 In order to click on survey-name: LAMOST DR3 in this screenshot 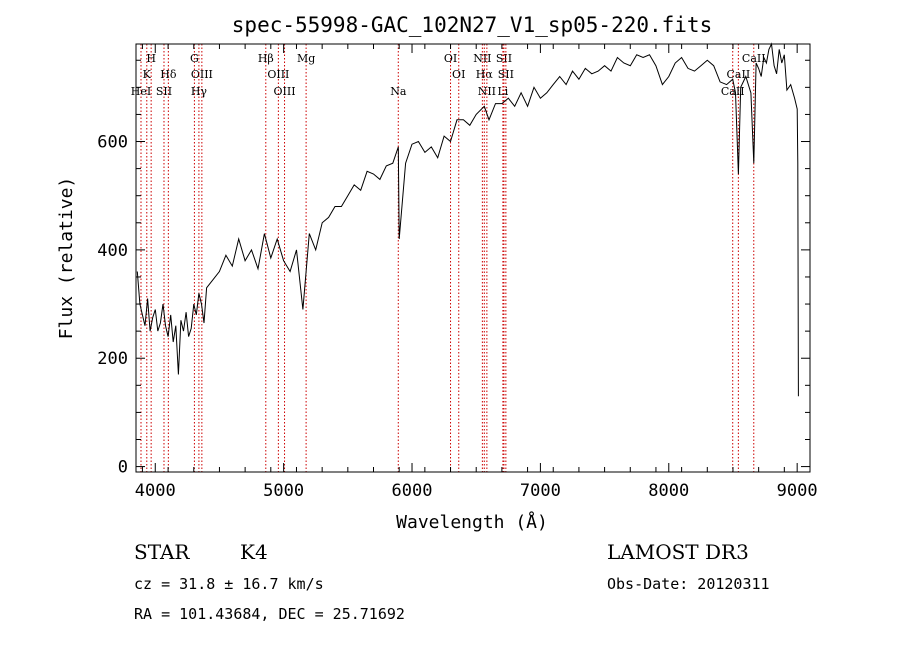, I will do `click(678, 552)`.